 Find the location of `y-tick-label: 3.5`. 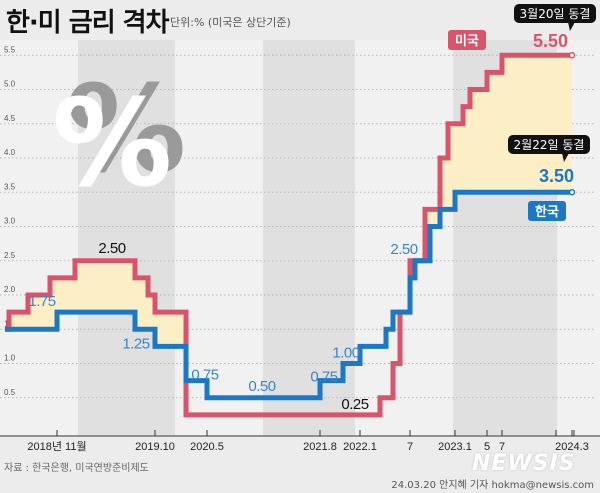

y-tick-label: 3.5 is located at coordinates (10, 186).